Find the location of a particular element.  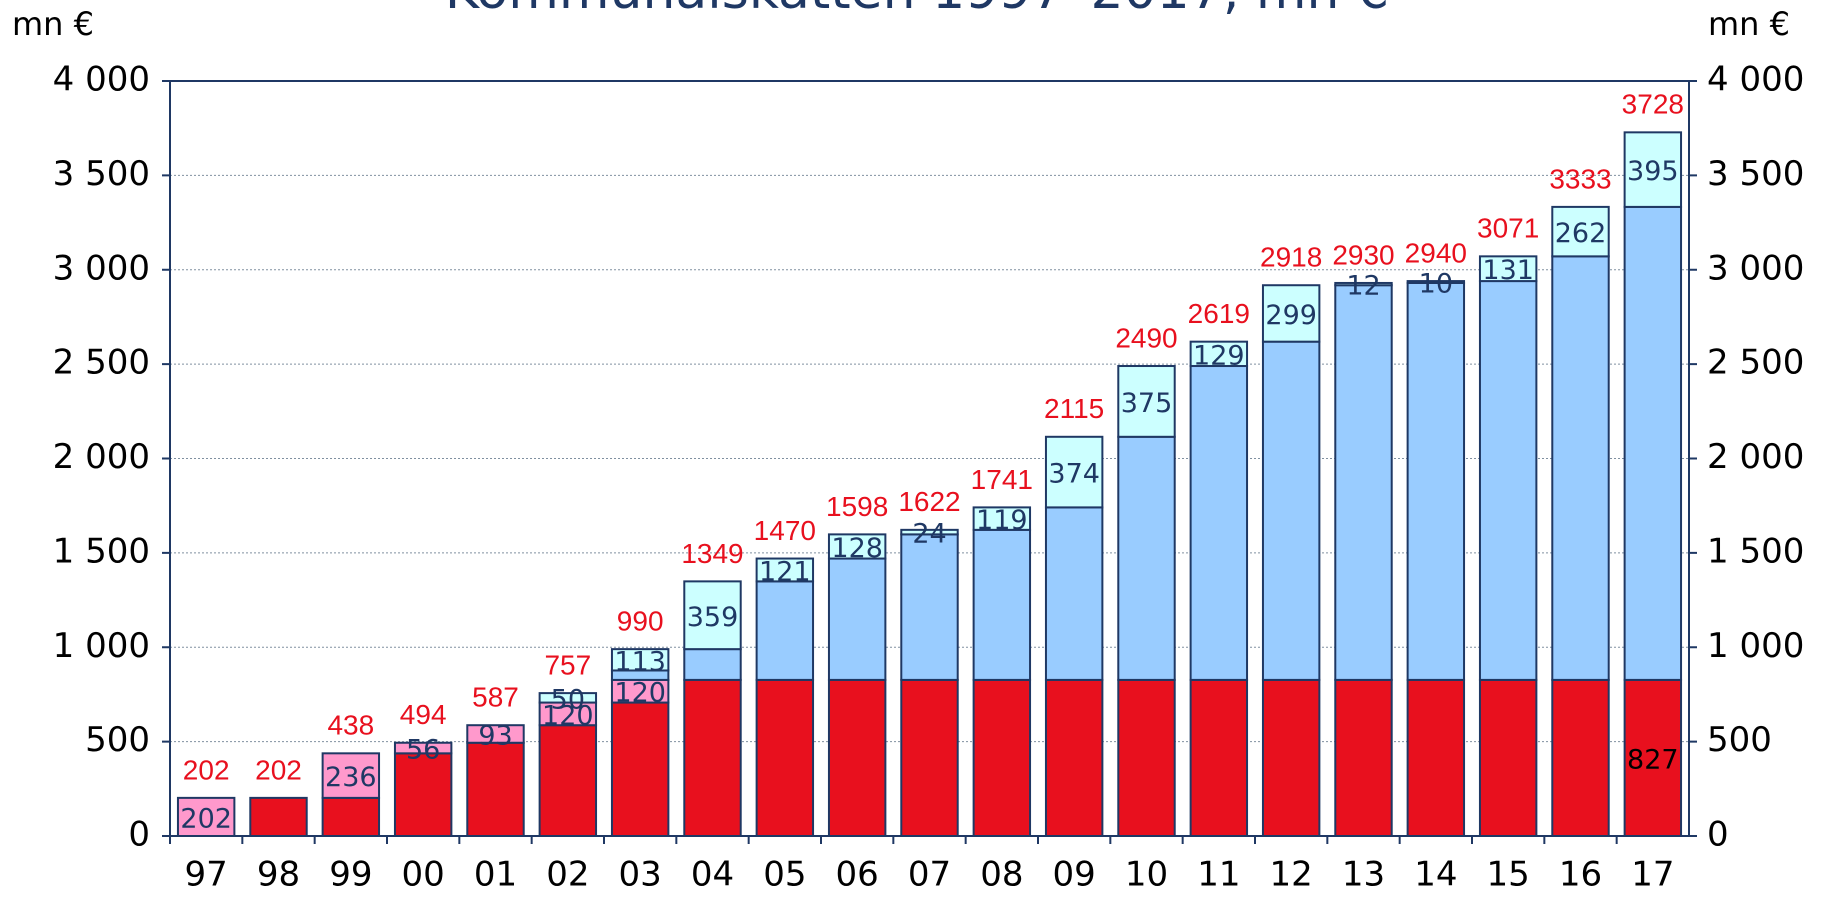

segment-label: 262 is located at coordinates (1581, 233).